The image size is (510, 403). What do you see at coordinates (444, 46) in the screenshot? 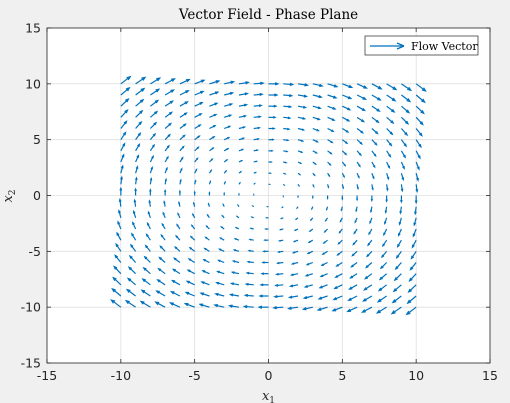
I see `legend-label: Flow Vector` at bounding box center [444, 46].